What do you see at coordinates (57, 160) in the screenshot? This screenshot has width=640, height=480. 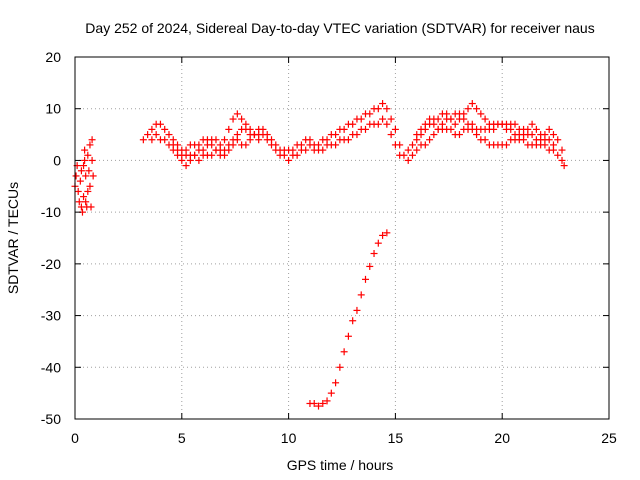 I see `y-tick-label: 0` at bounding box center [57, 160].